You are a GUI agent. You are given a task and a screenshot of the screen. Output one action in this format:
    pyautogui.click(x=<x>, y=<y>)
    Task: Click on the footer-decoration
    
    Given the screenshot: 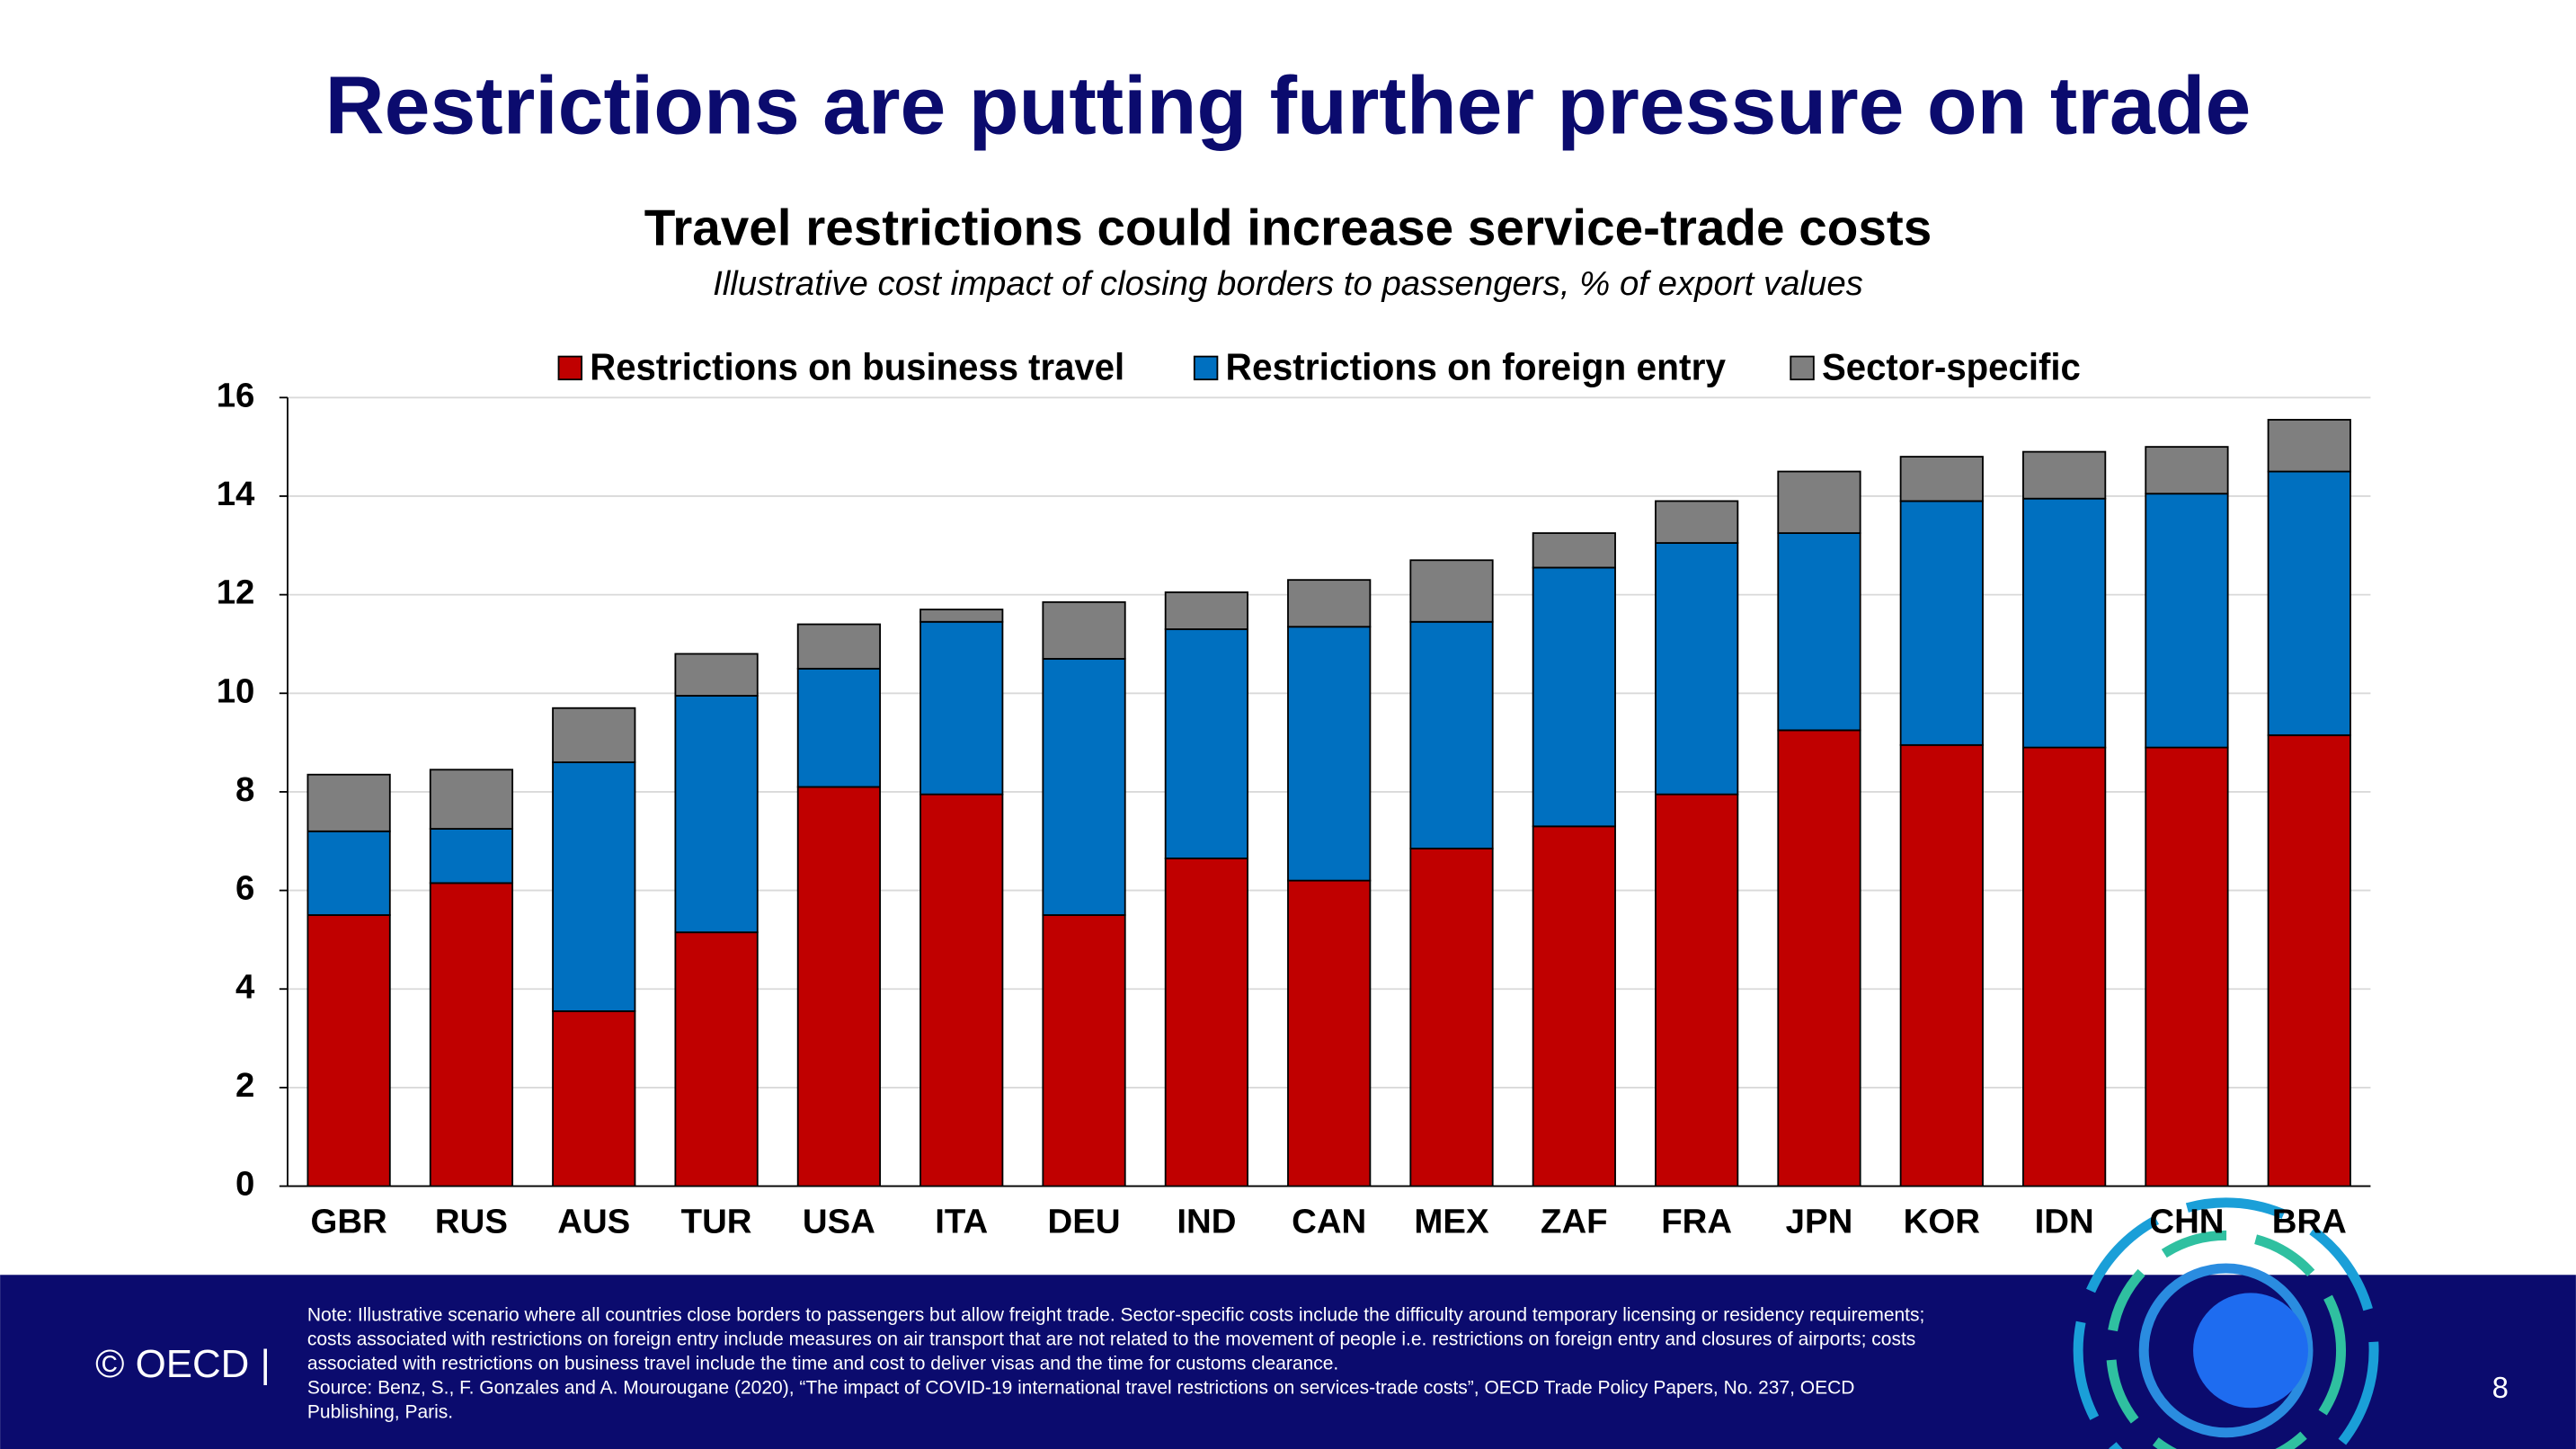 What is the action you would take?
    pyautogui.click(x=2226, y=1323)
    